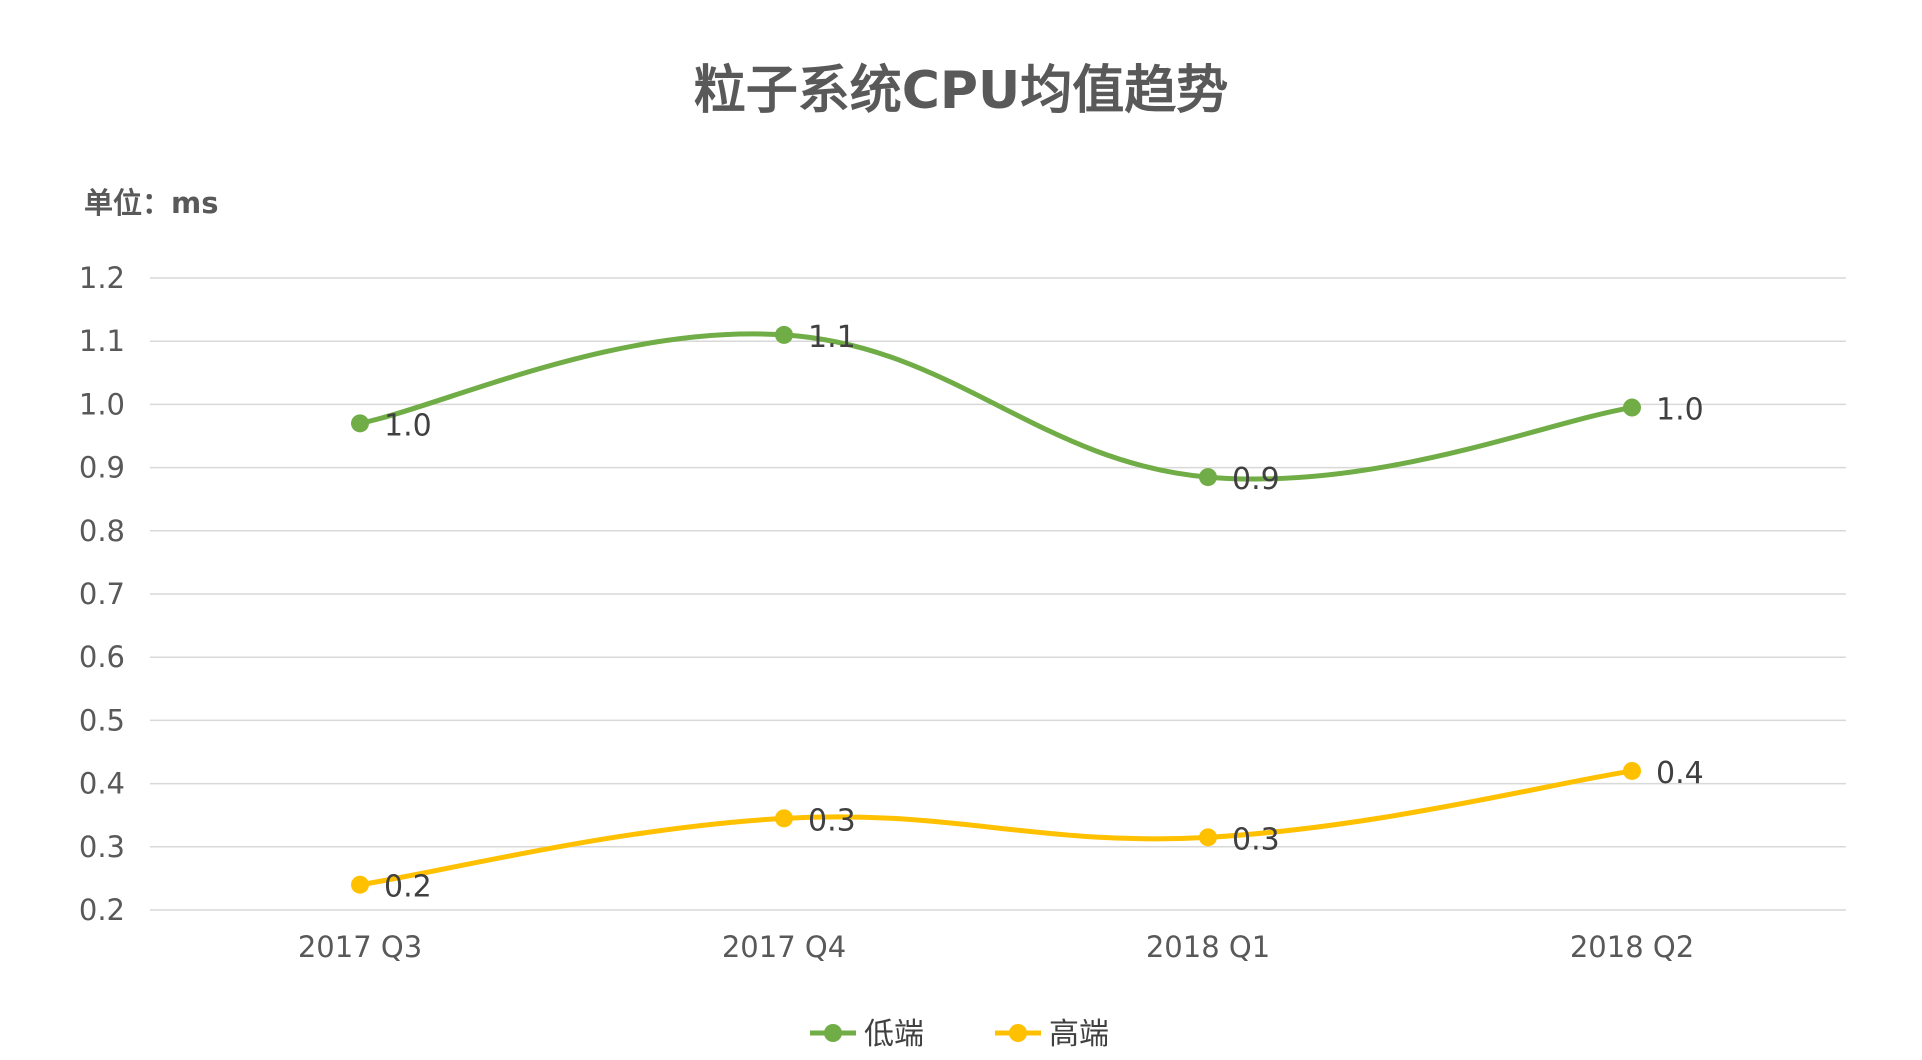 Image resolution: width=1922 pixels, height=1060 pixels. I want to click on data-label: 0.2, so click(408, 887).